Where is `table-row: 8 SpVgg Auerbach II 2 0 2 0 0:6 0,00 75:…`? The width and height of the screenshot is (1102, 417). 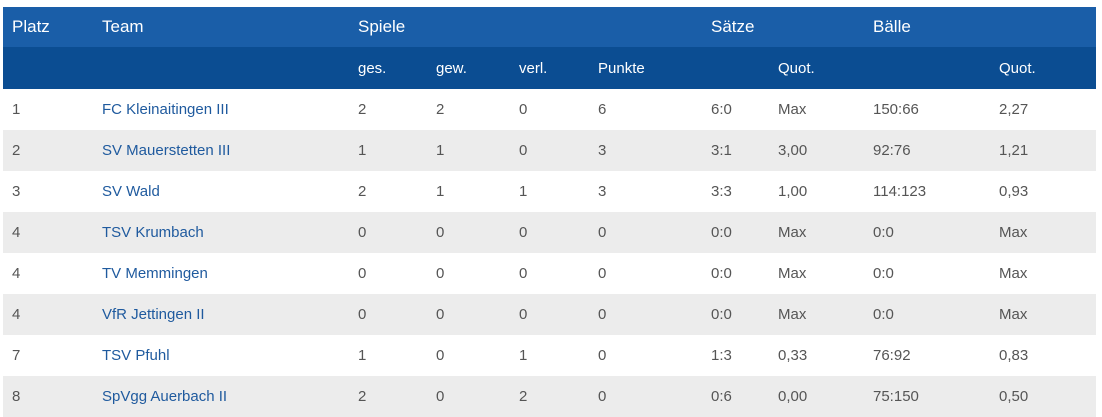 table-row: 8 SpVgg Auerbach II 2 0 2 0 0:6 0,00 75:… is located at coordinates (549, 396).